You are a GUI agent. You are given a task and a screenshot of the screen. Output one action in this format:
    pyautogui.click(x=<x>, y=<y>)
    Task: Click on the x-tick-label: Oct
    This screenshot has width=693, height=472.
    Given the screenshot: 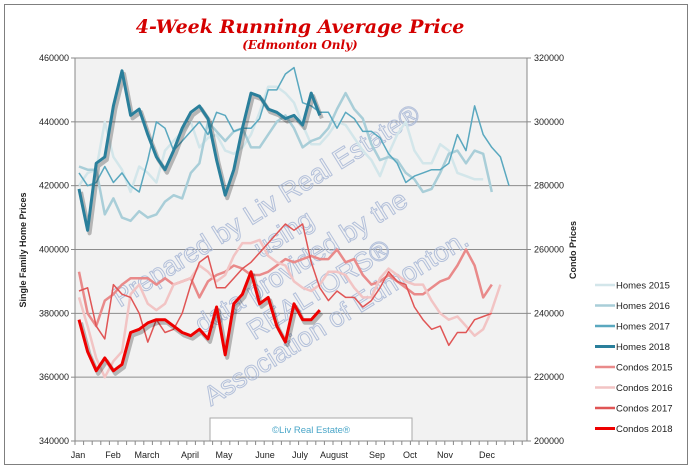 What is the action you would take?
    pyautogui.click(x=410, y=455)
    